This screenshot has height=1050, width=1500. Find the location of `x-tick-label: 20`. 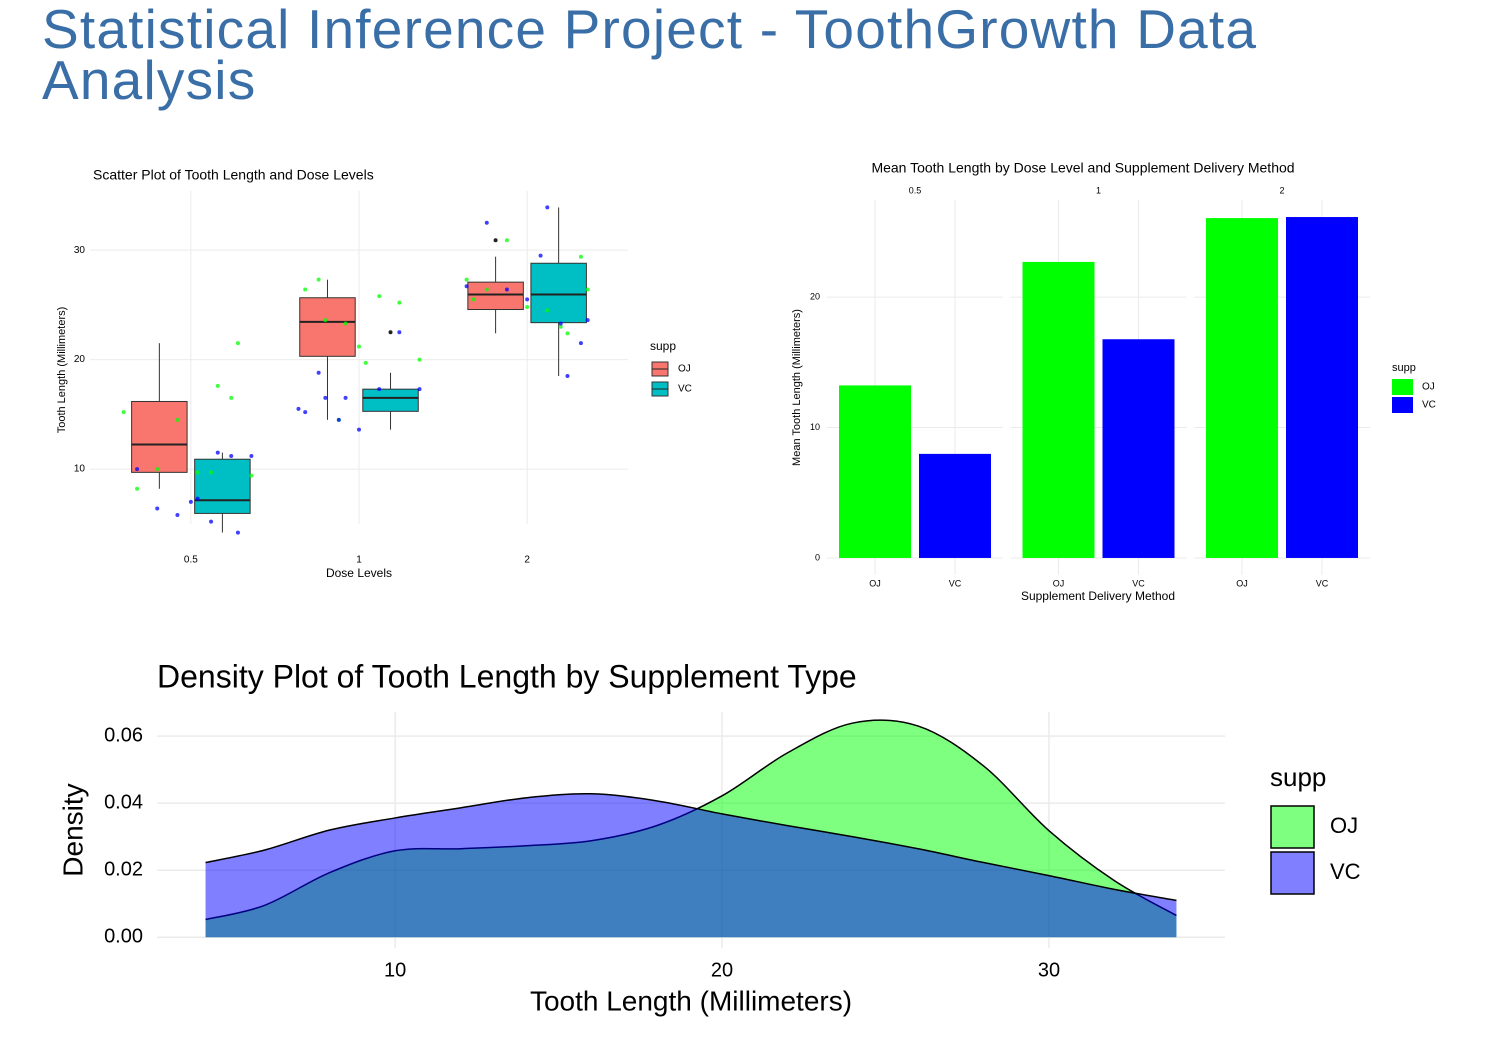

x-tick-label: 20 is located at coordinates (722, 970).